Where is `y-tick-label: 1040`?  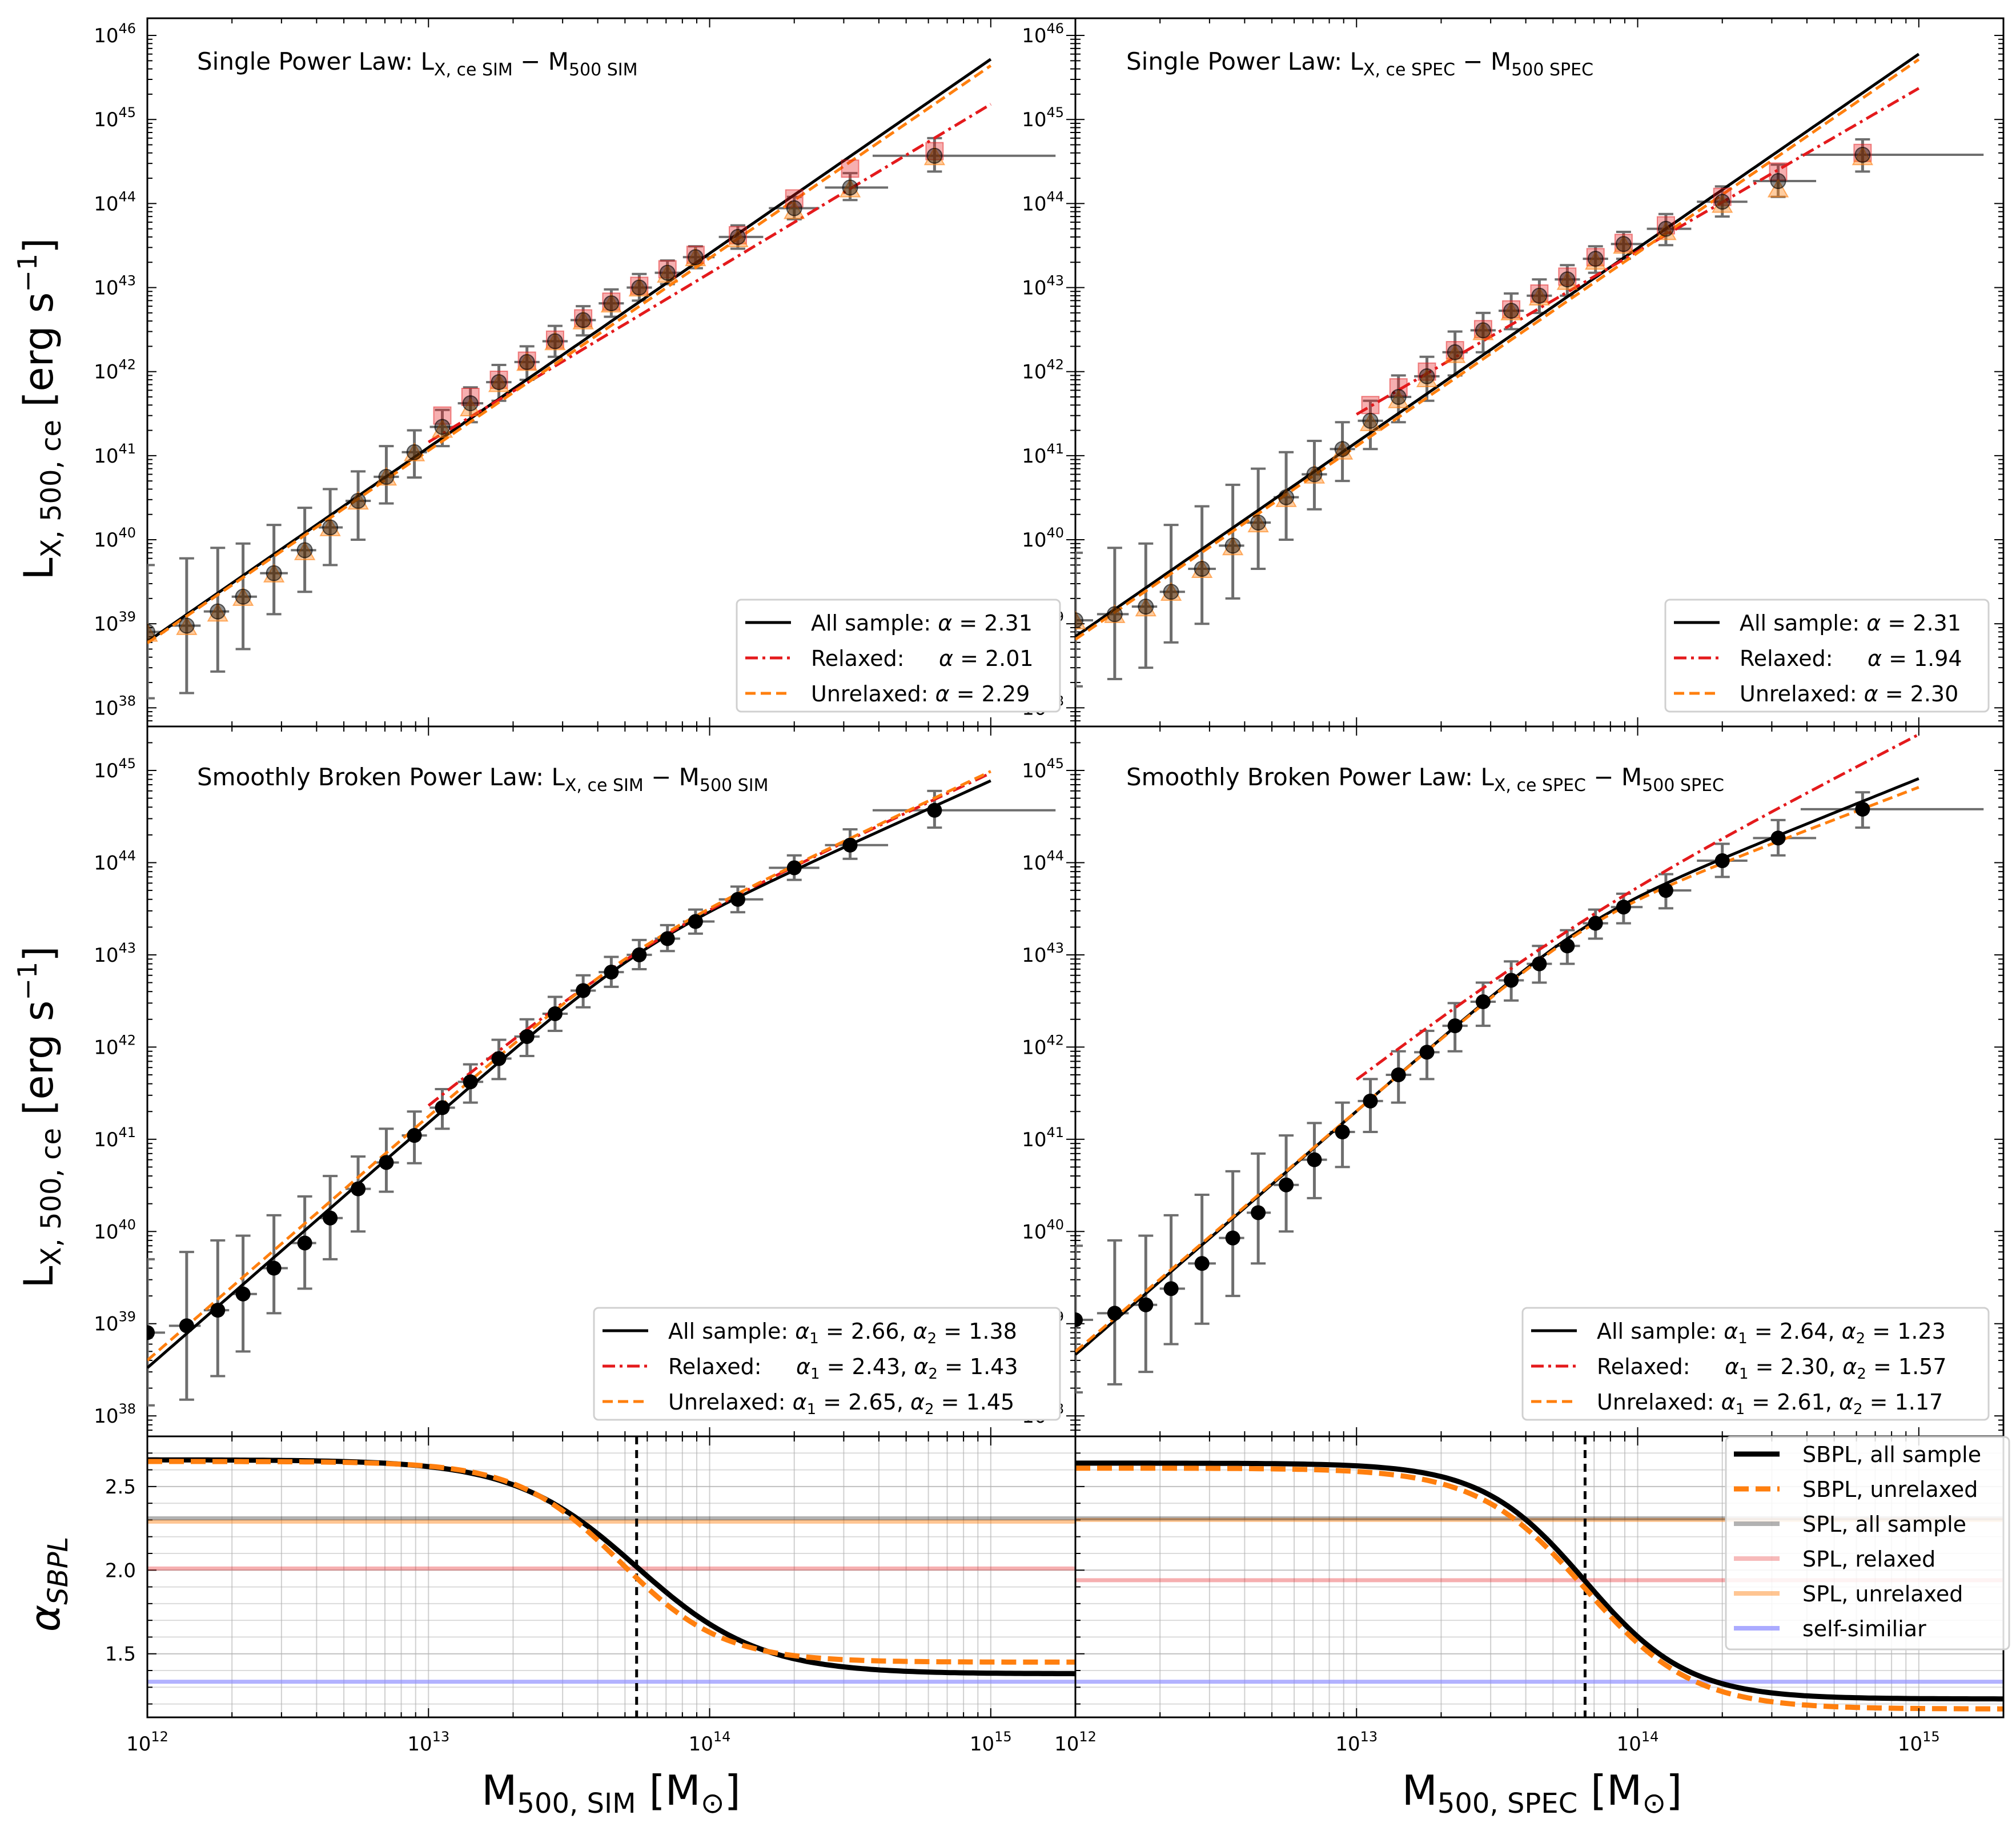
y-tick-label: 1040 is located at coordinates (1043, 538).